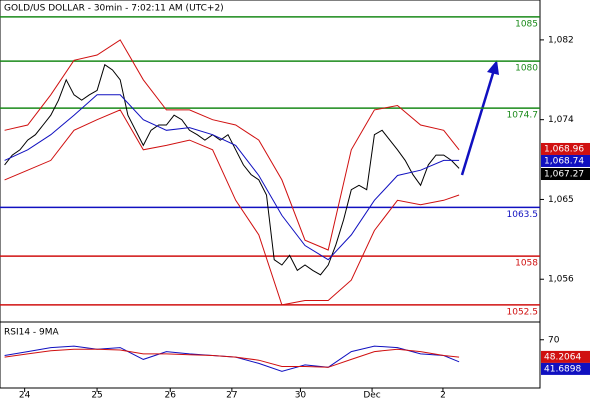  I want to click on level-label: 1074.7, so click(523, 116).